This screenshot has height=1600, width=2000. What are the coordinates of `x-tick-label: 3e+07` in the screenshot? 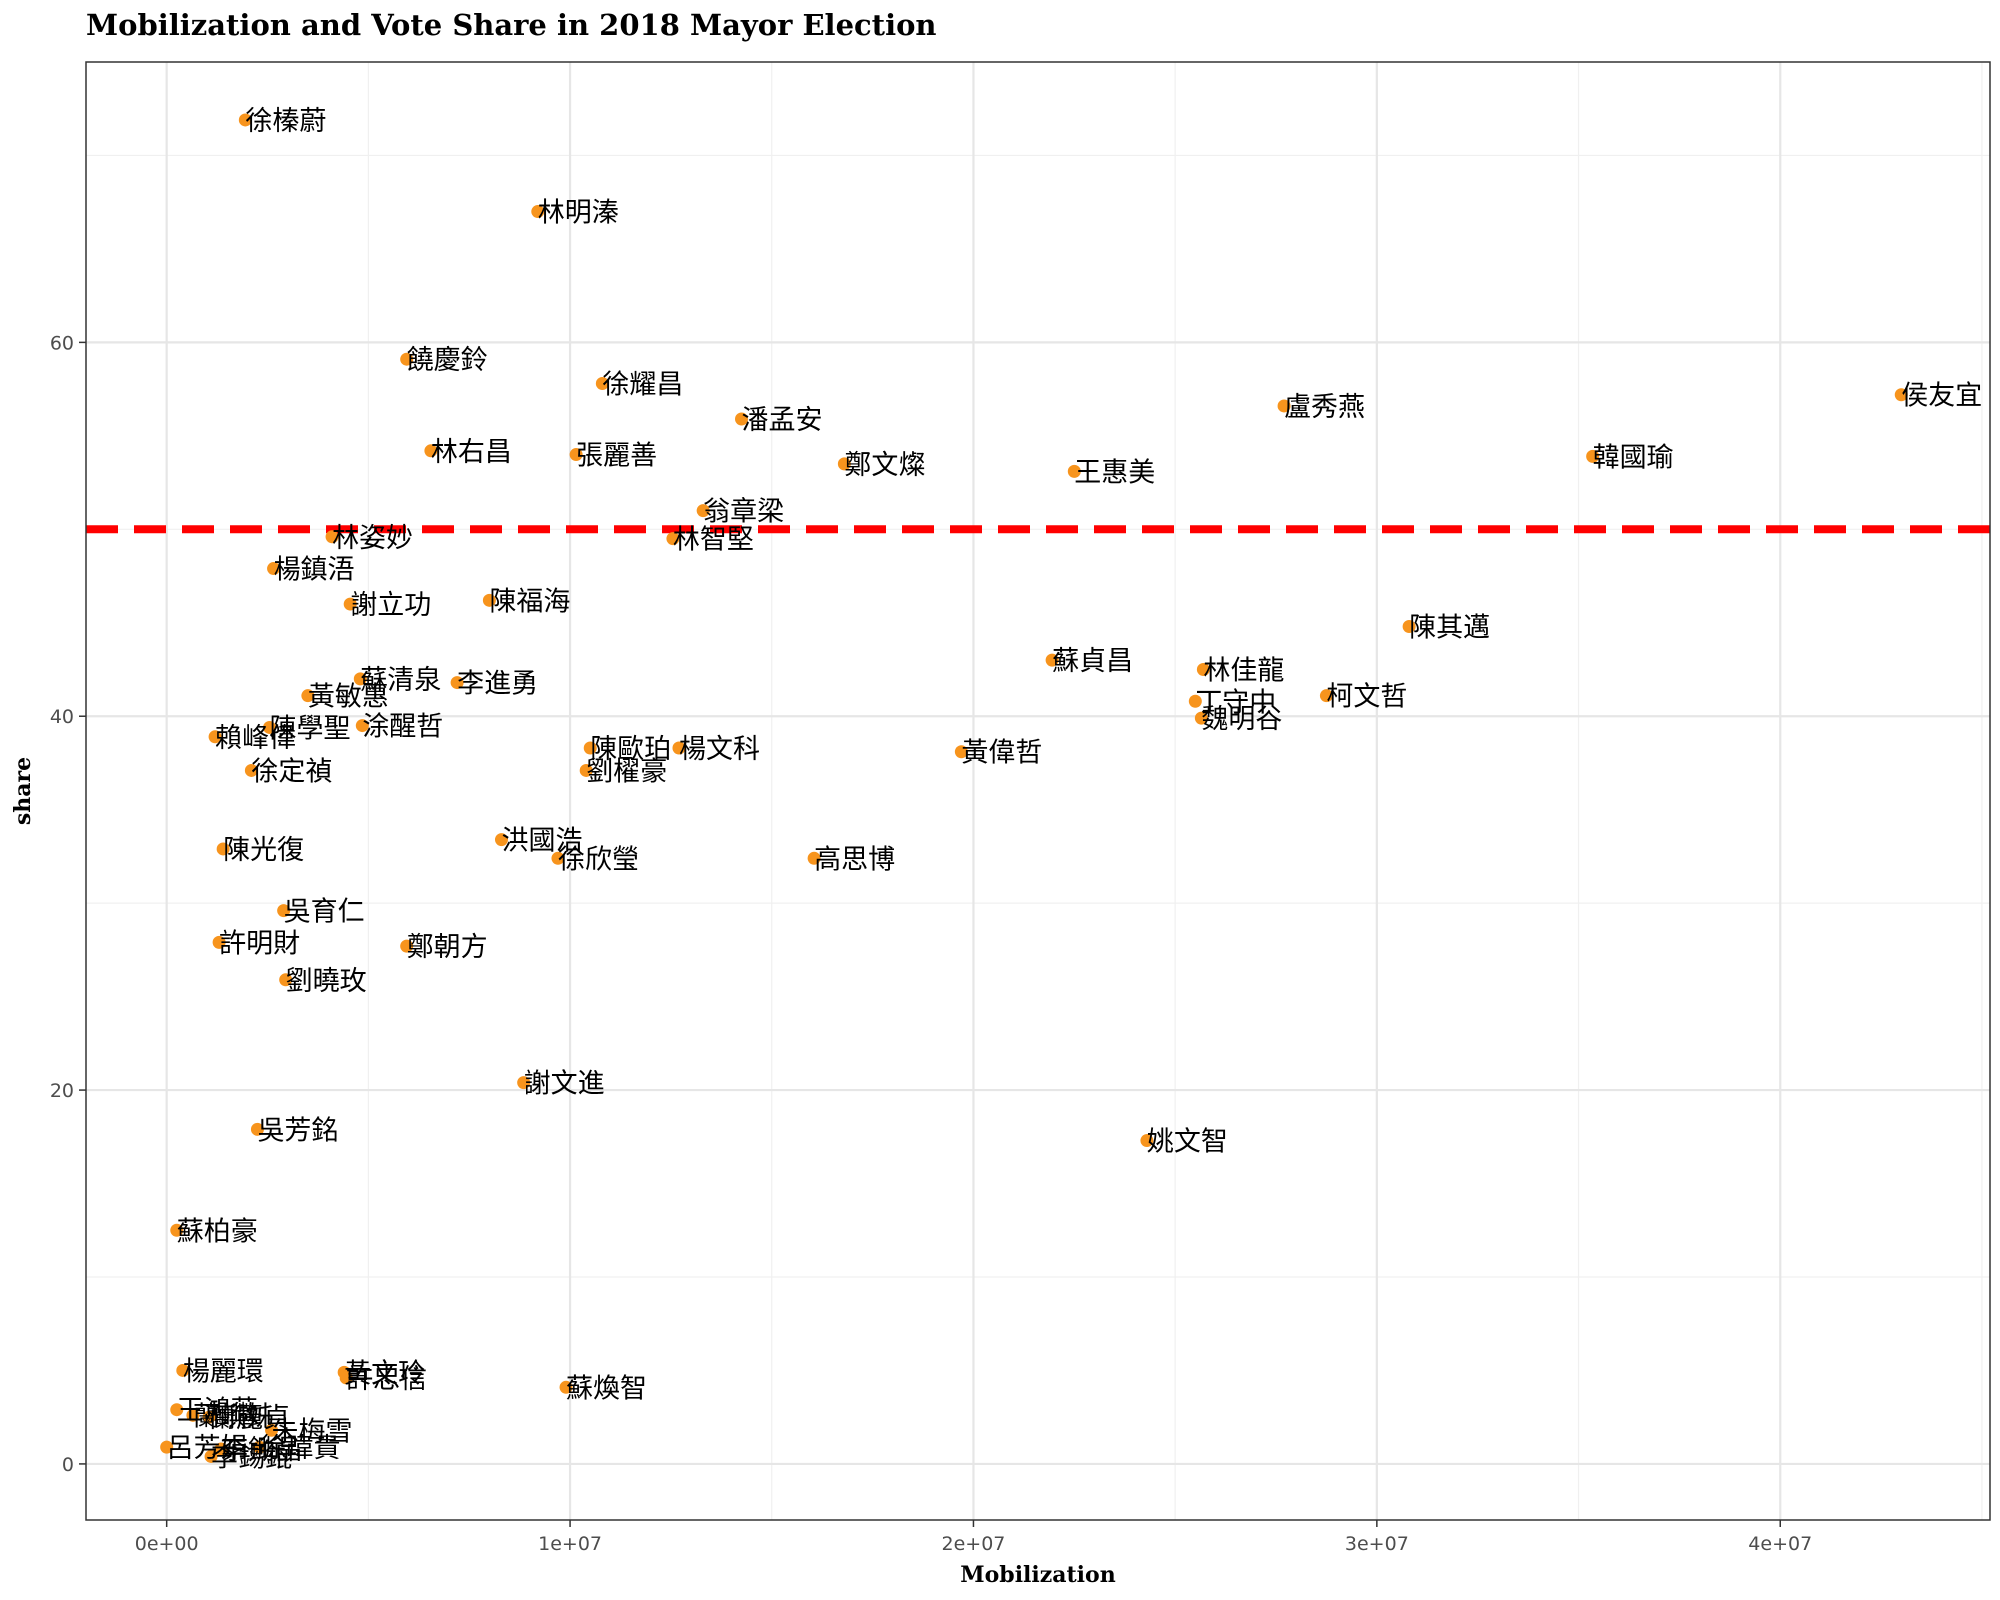 It's located at (1377, 1544).